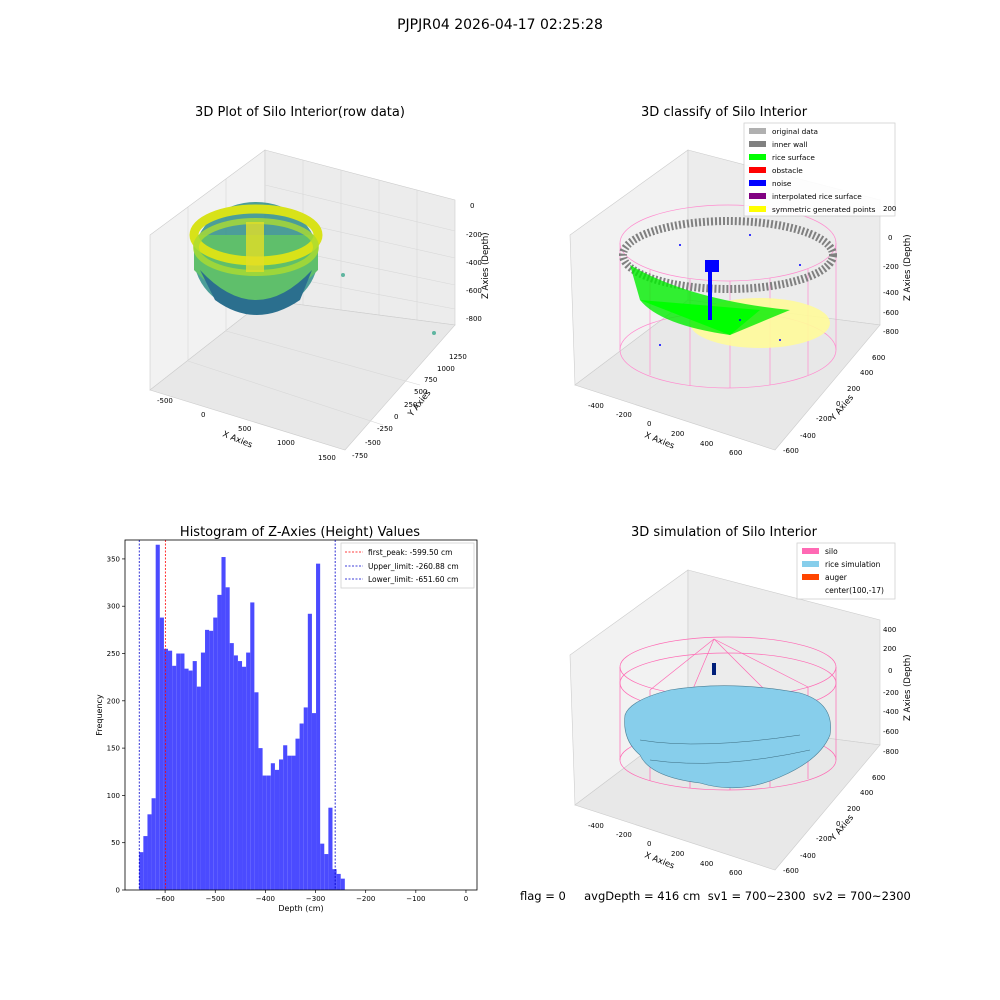 Image resolution: width=1000 pixels, height=1000 pixels. I want to click on legend-swatch-noise, so click(757, 183).